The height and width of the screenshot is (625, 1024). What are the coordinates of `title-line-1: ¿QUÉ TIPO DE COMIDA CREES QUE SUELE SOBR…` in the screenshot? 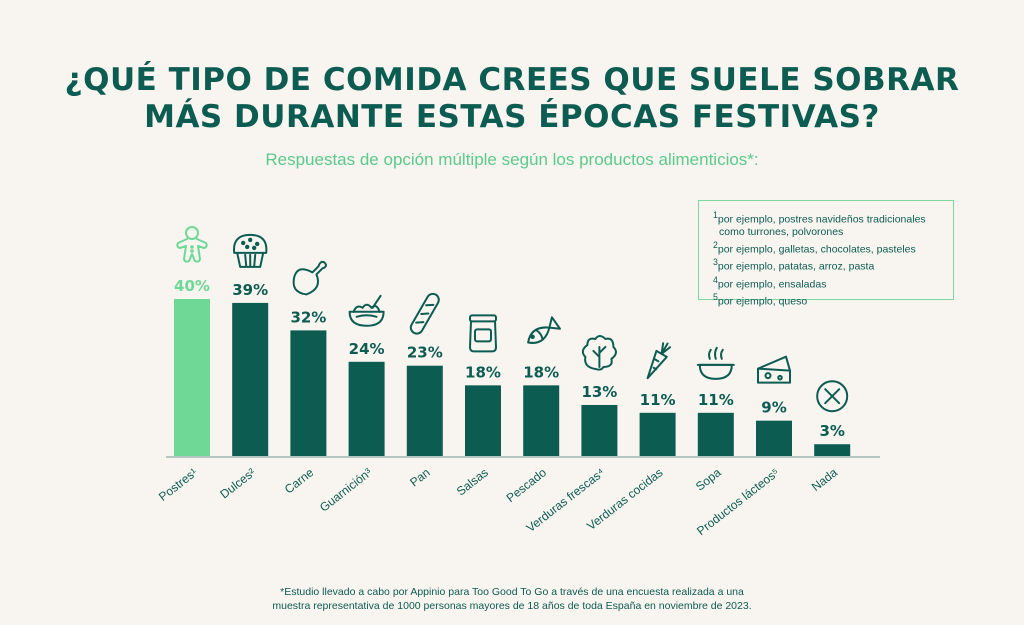 It's located at (512, 80).